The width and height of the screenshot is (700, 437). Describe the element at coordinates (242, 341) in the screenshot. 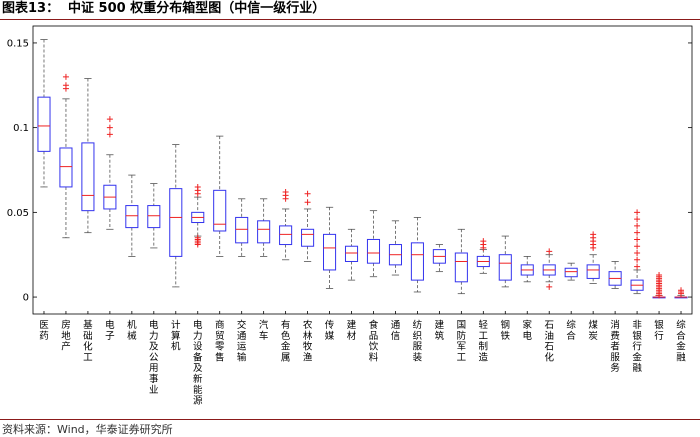

I see `x-tick-label: 交通运输` at that location.